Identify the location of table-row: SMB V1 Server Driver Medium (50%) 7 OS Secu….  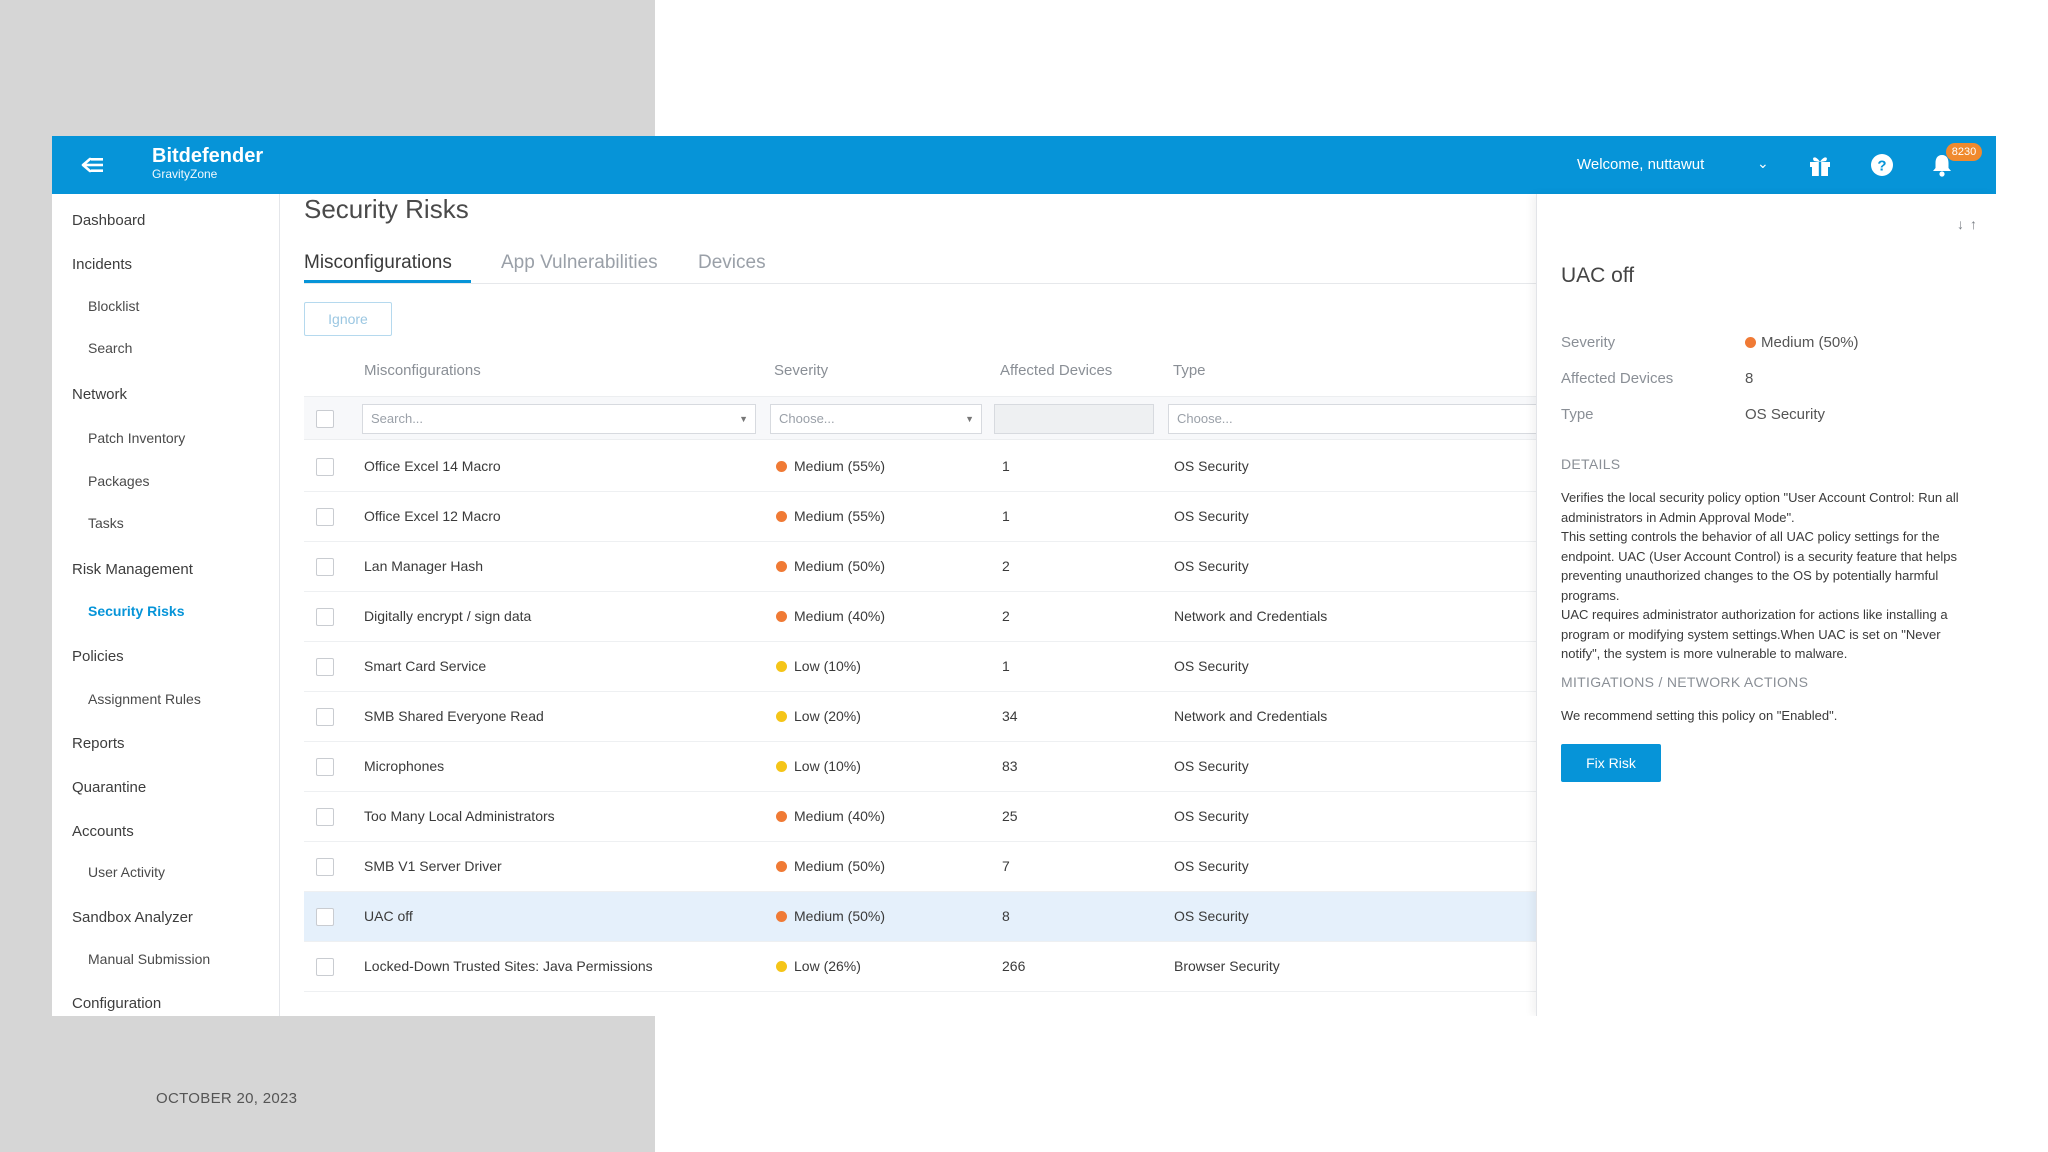
(920, 867).